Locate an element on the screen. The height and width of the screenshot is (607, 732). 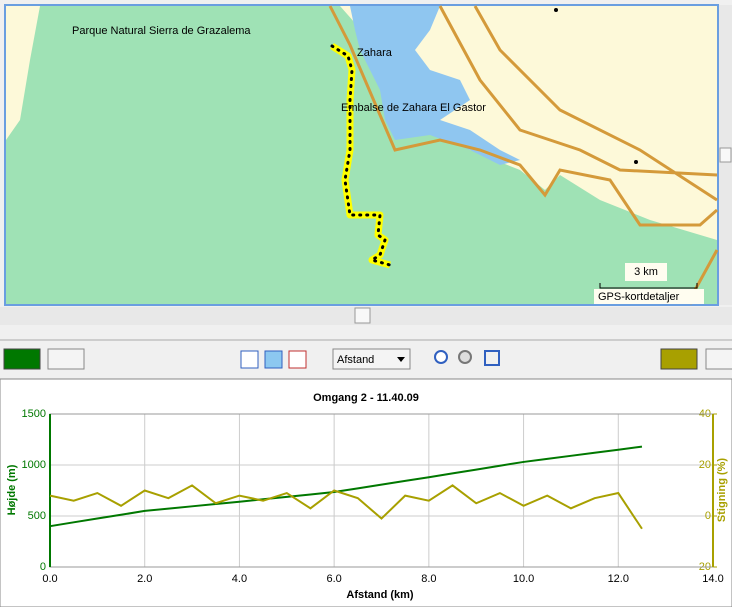
x-tick-label: 4.0 is located at coordinates (239, 579).